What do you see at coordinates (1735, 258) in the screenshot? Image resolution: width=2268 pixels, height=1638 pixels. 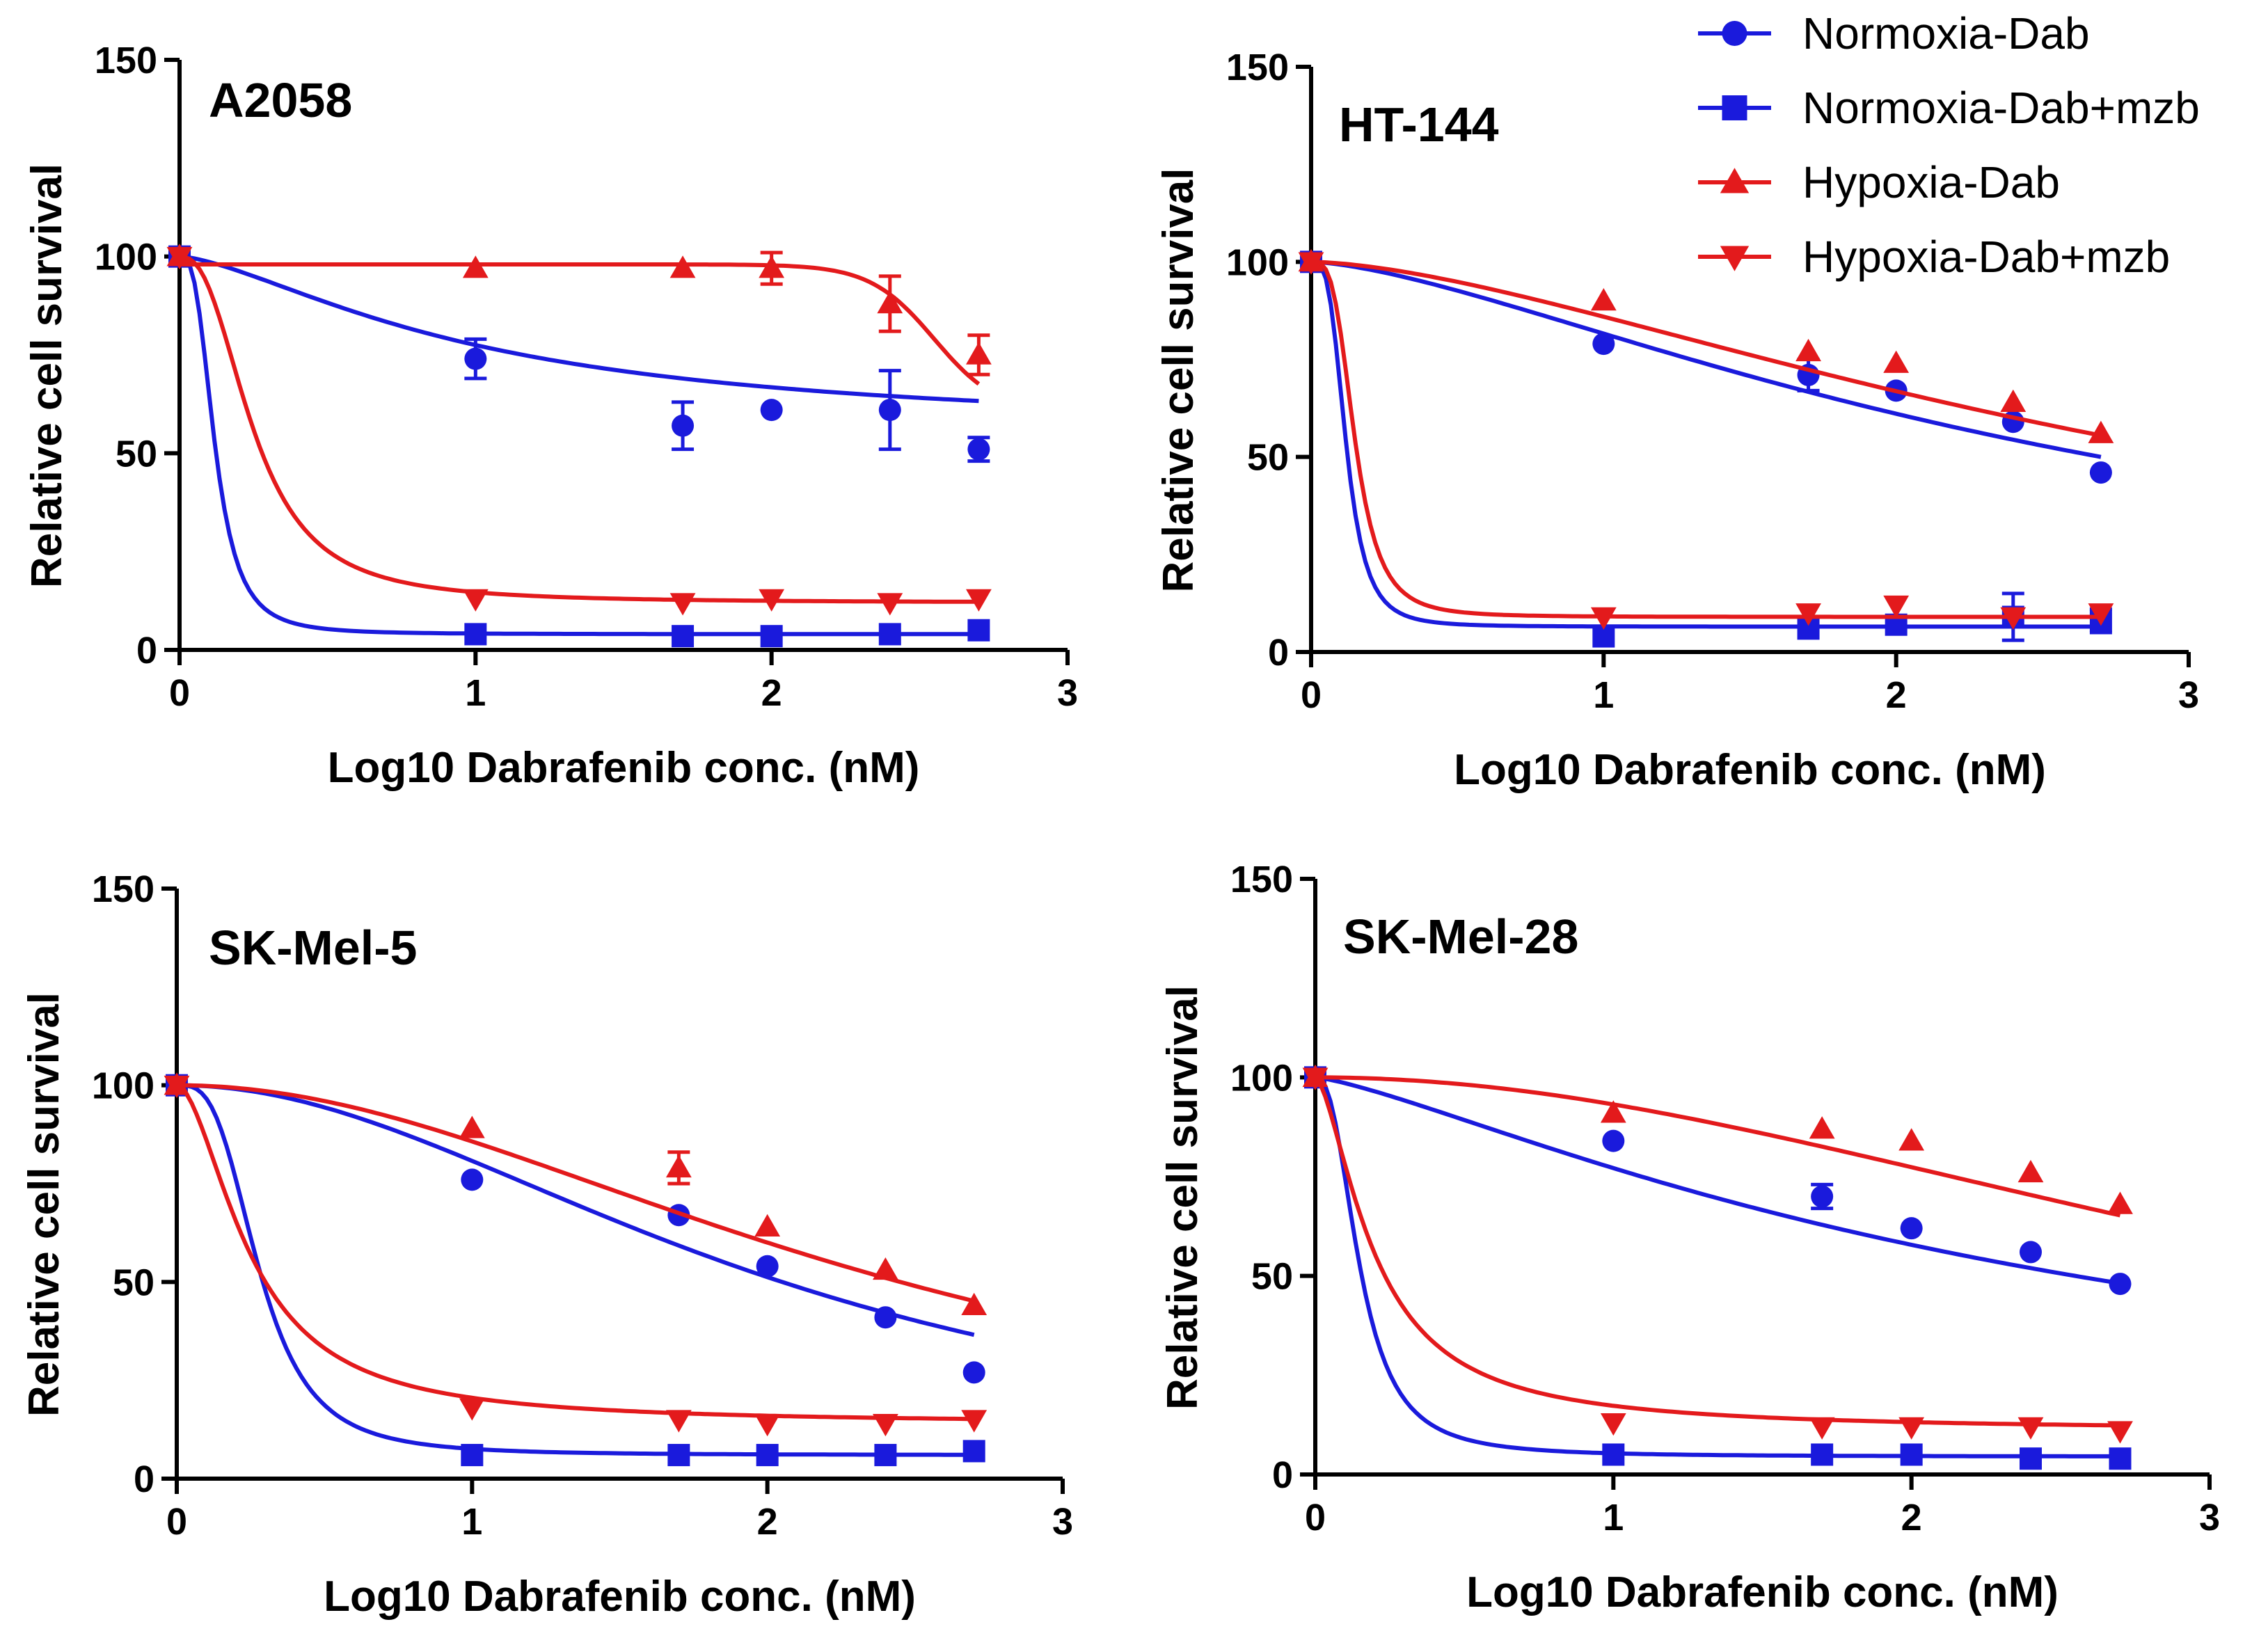 I see `legend-marker-triangle-down` at bounding box center [1735, 258].